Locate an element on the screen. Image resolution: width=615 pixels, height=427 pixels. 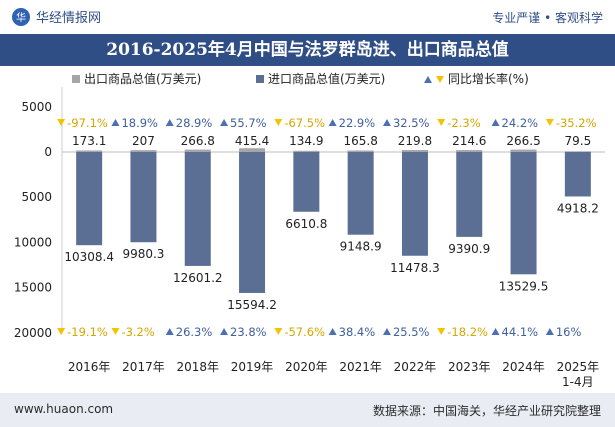
export-growth-label: 18.9% is located at coordinates (134, 123).